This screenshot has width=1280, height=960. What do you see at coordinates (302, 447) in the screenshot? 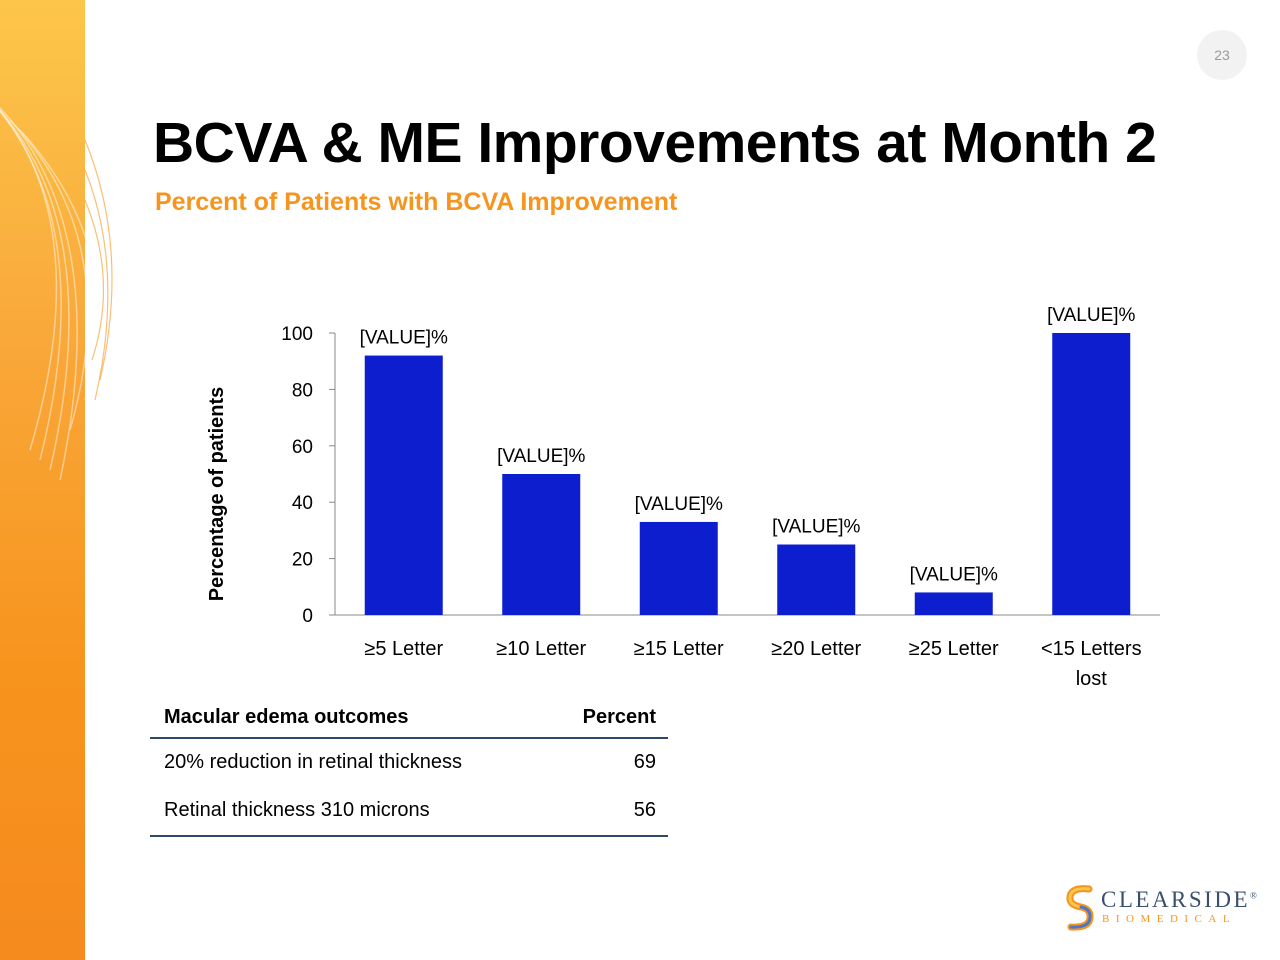
I see `y-tick-label: 60` at bounding box center [302, 447].